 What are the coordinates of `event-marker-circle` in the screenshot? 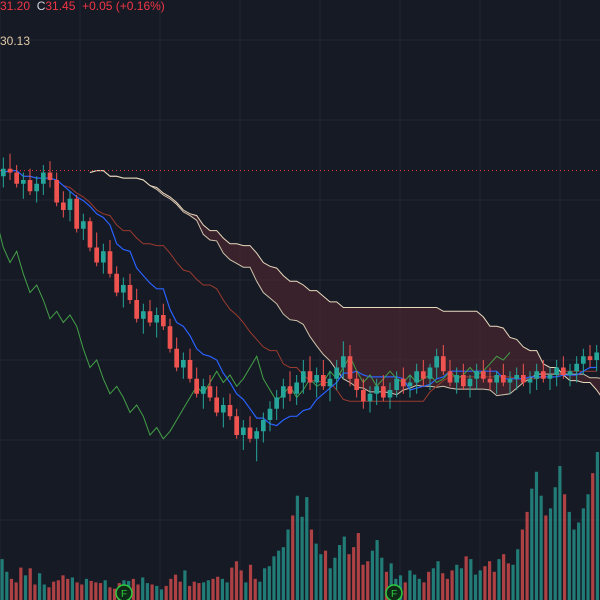 It's located at (394, 592).